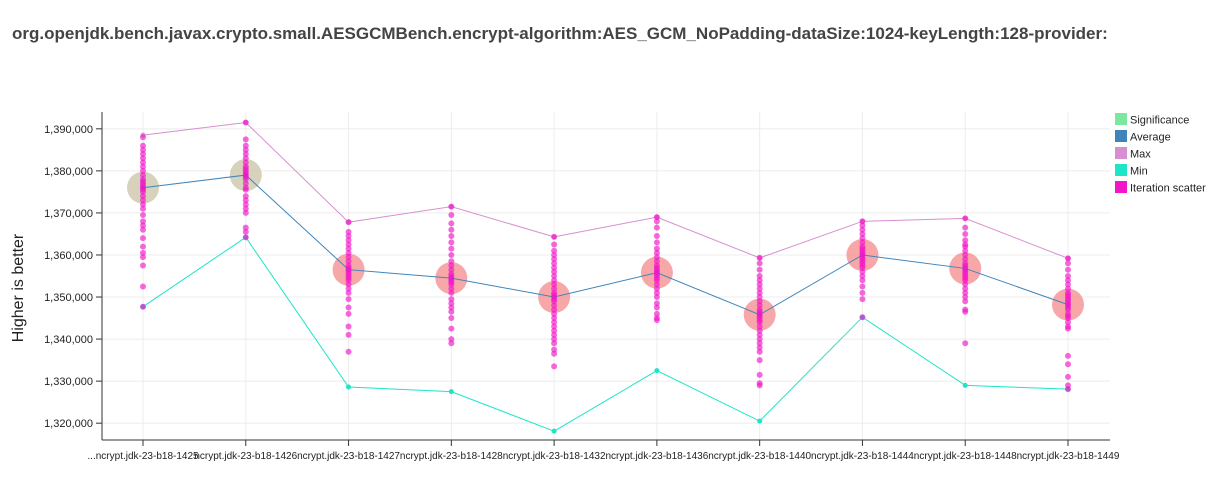 Image resolution: width=1226 pixels, height=482 pixels. Describe the element at coordinates (1140, 155) in the screenshot. I see `legend-label: Max` at that location.